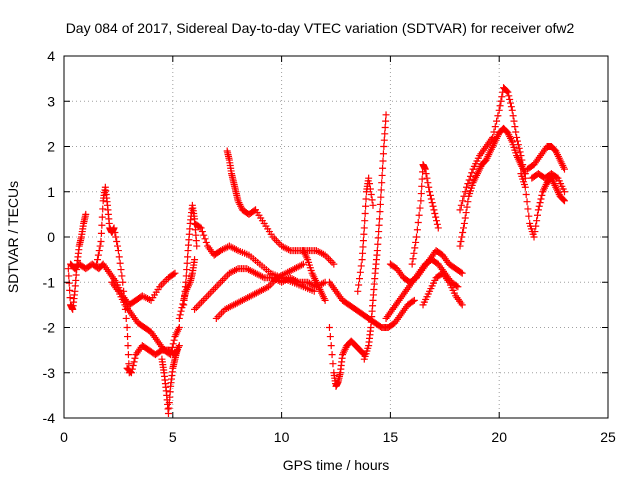 The image size is (640, 480). I want to click on x-axis-label: GPS time / hours, so click(336, 465).